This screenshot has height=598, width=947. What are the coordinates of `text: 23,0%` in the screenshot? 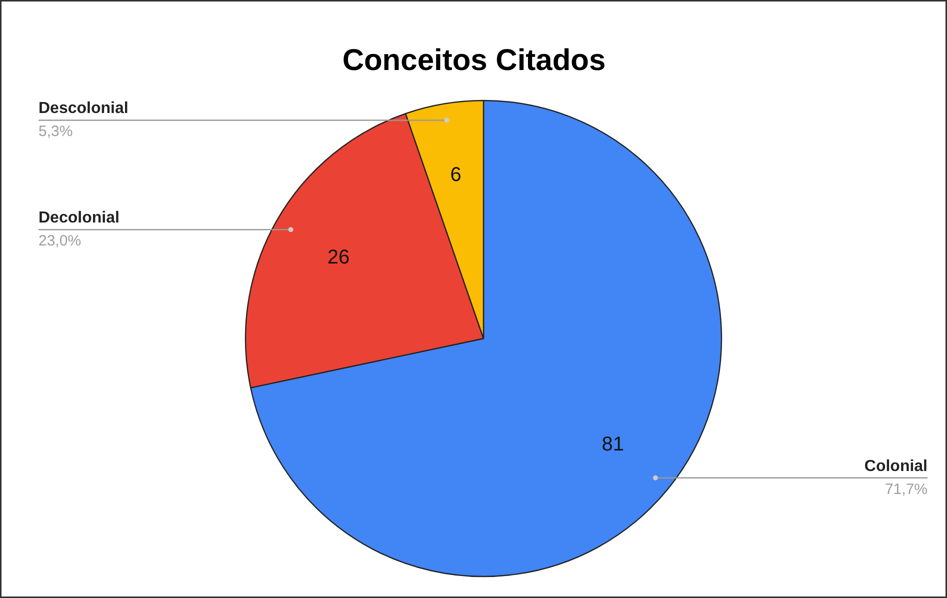 It's located at (60, 241).